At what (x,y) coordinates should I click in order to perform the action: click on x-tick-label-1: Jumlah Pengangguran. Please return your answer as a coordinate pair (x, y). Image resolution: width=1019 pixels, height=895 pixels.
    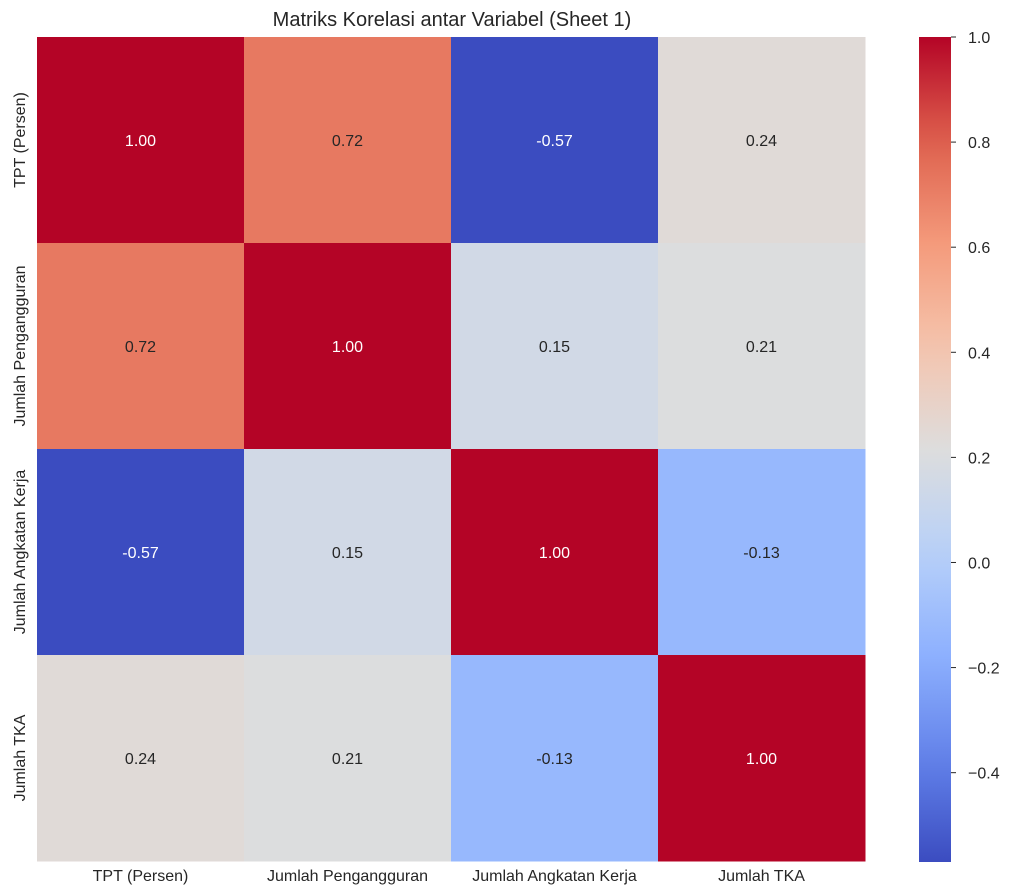
    Looking at the image, I should click on (347, 876).